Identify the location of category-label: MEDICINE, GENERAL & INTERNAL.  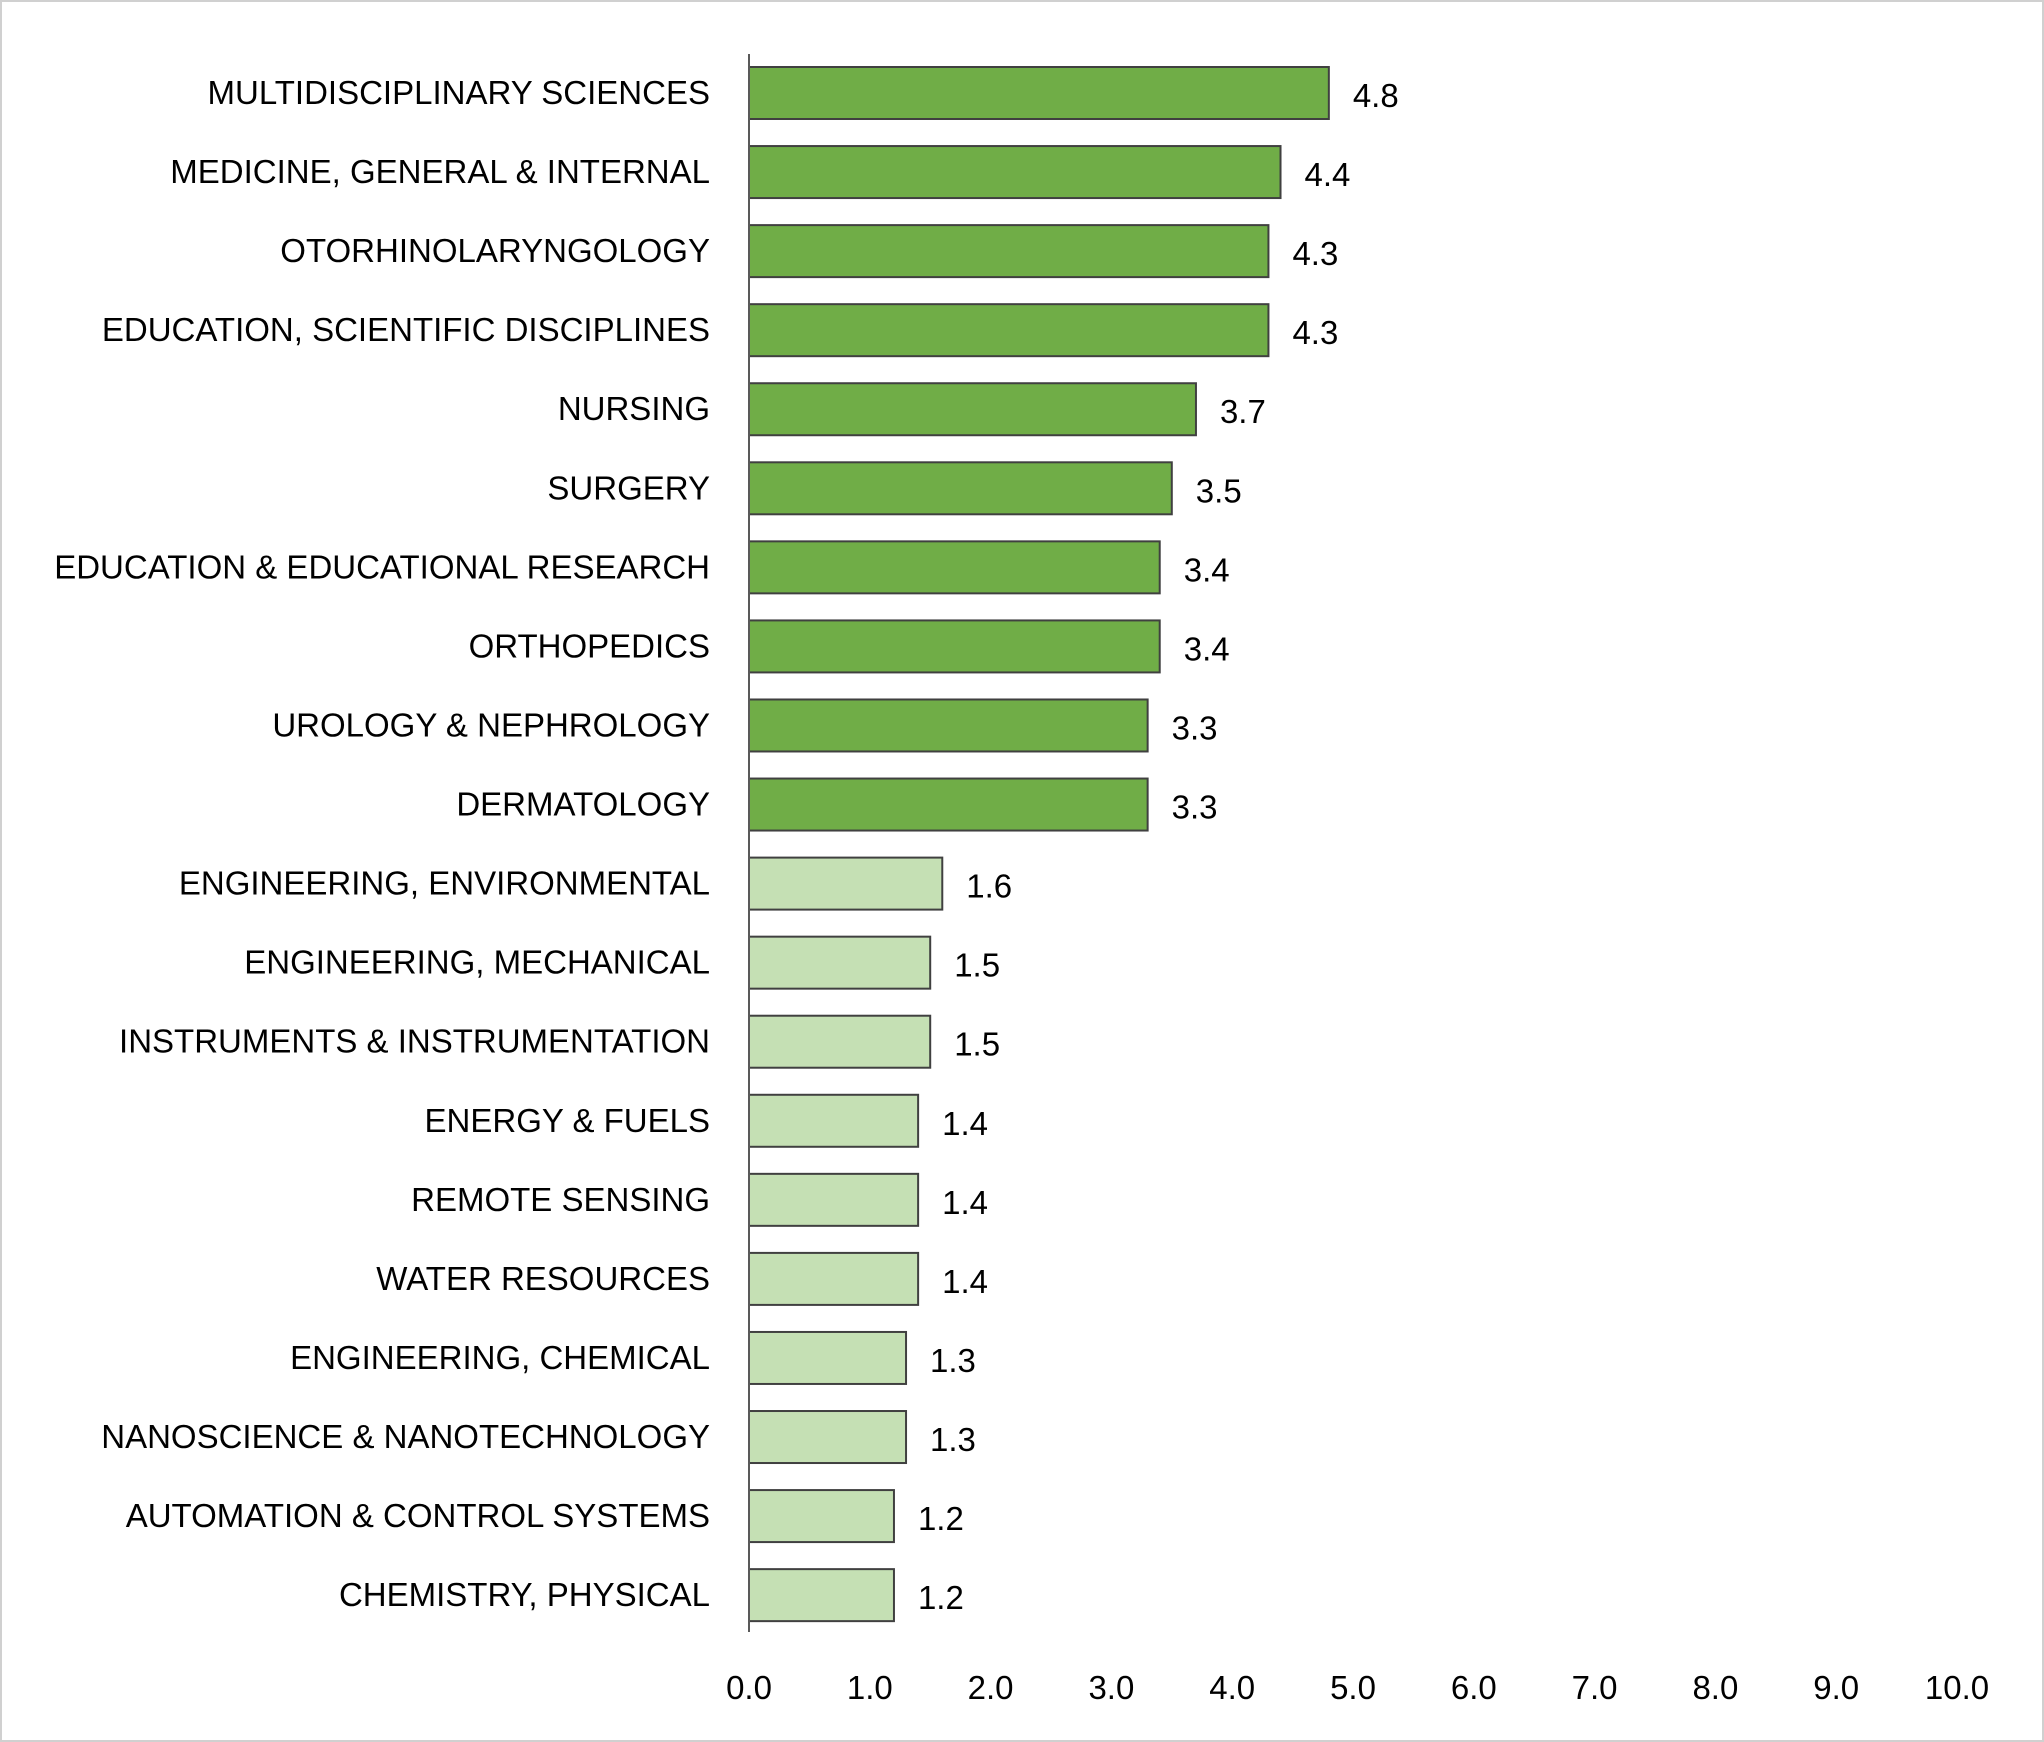
(440, 171).